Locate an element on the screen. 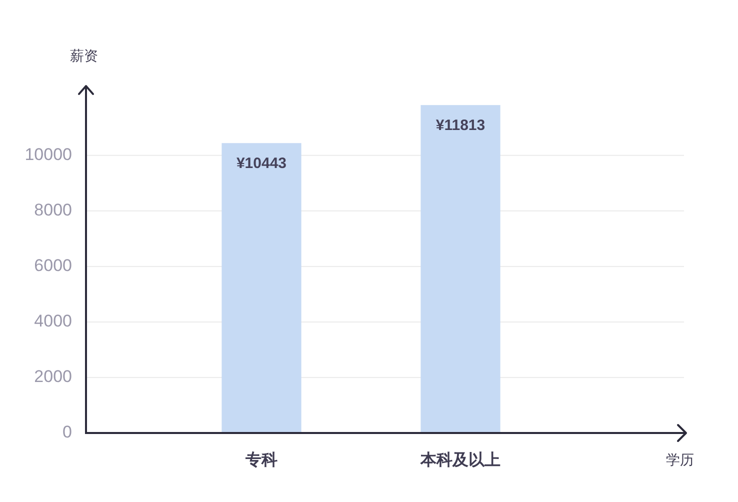  y-tick-label: 2000 is located at coordinates (53, 376).